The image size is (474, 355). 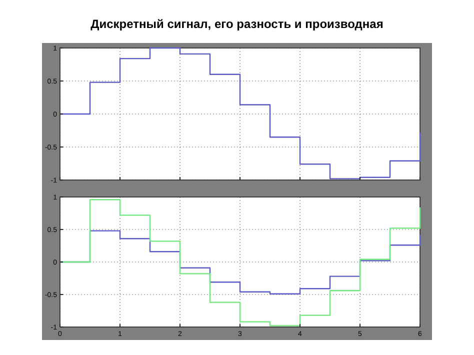 I want to click on chart-title: Дискретный сигнал, его разность и производная, so click(x=237, y=24).